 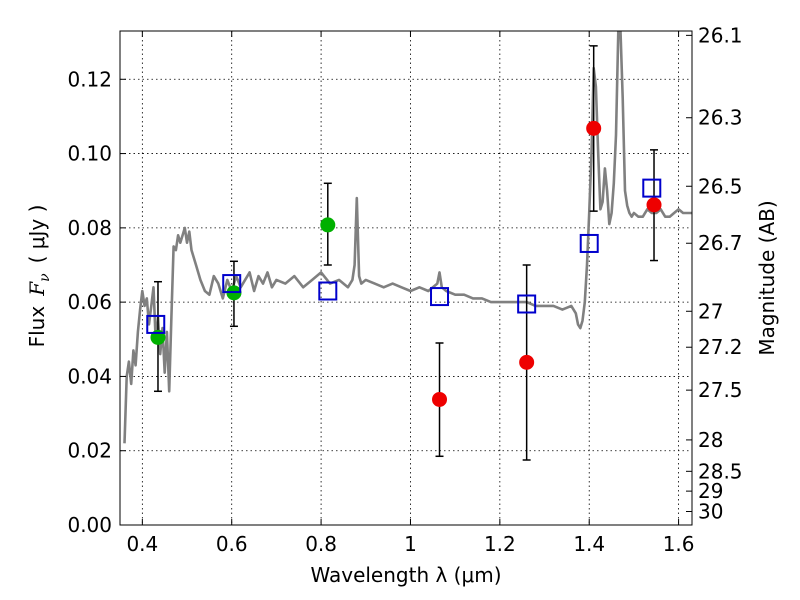 I want to click on y-tick-label: 0.04, so click(x=89, y=376).